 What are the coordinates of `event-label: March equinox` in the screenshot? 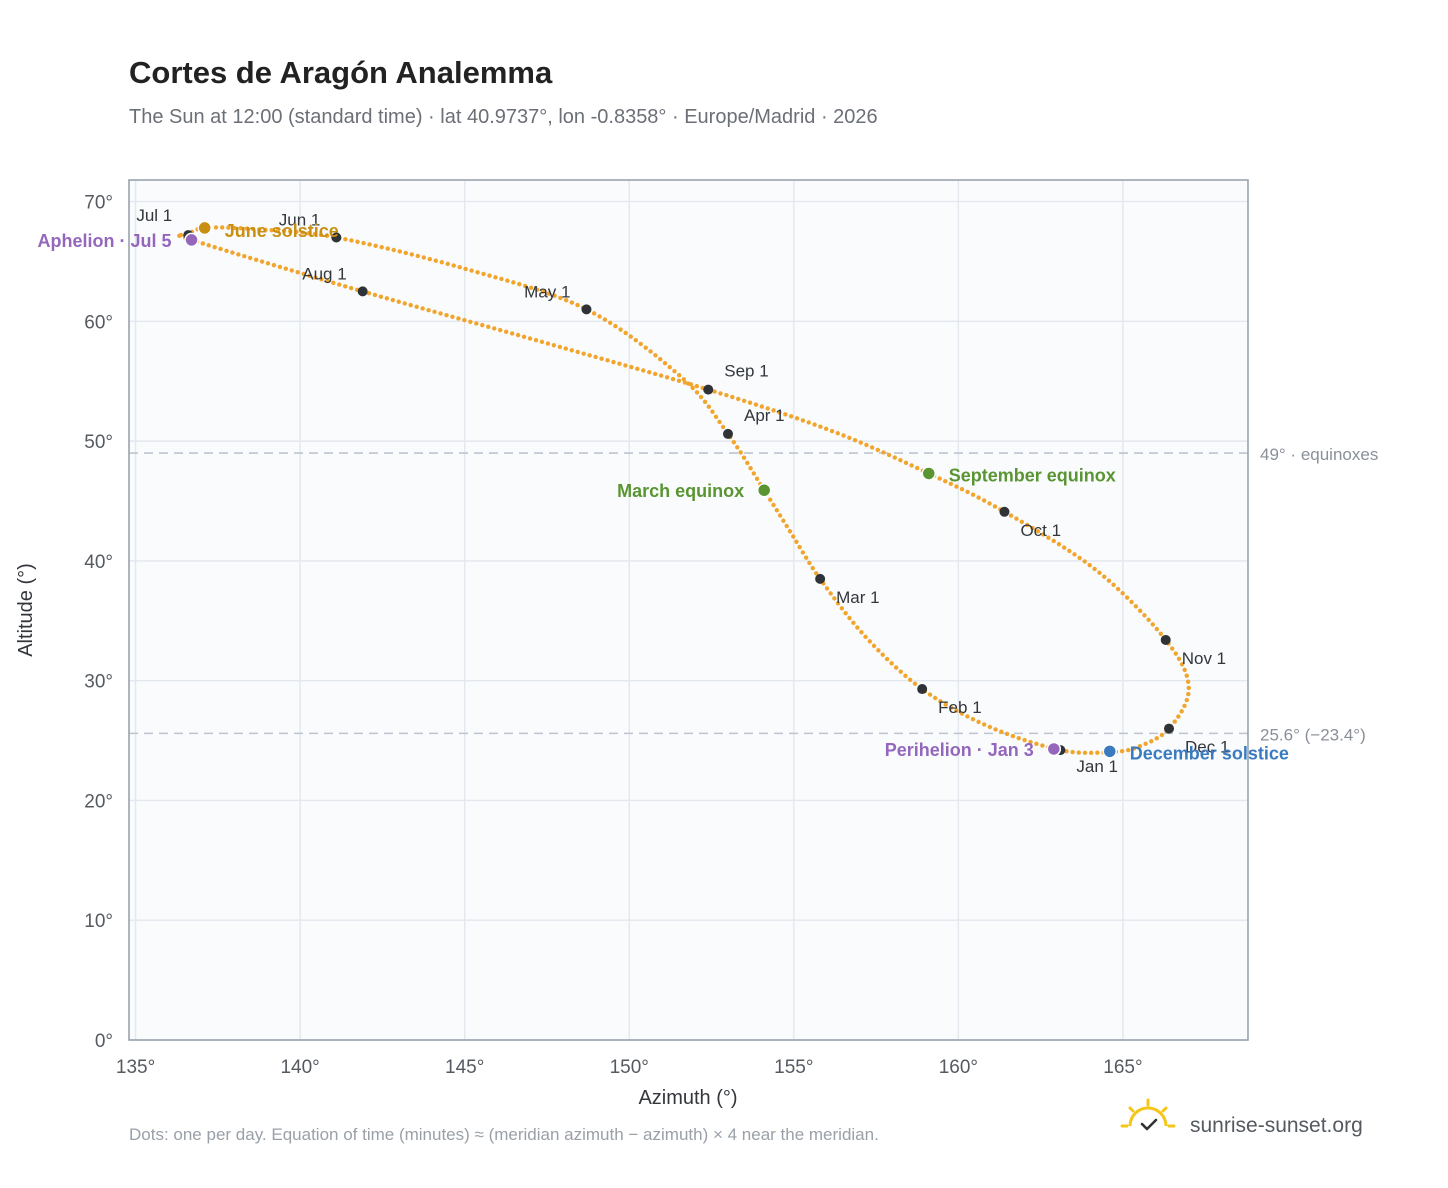 It's located at (680, 491).